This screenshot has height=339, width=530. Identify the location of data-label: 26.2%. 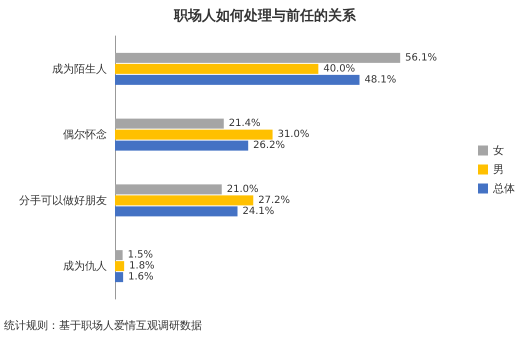
(269, 146).